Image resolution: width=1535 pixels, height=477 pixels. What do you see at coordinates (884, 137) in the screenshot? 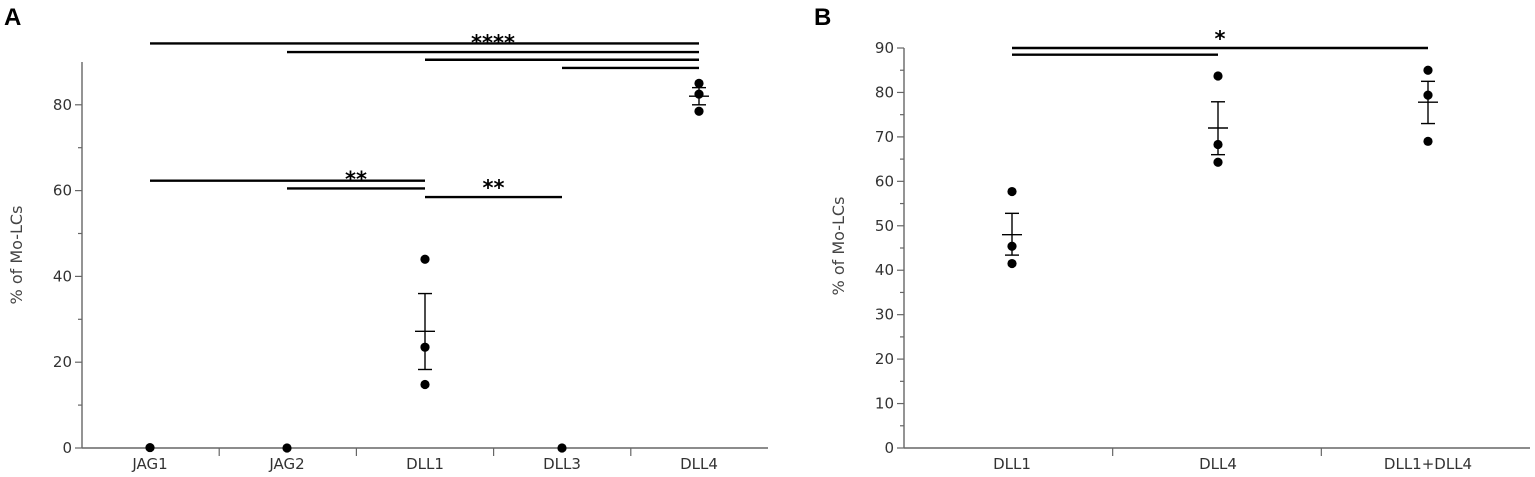
I see `y-tick-label: 70` at bounding box center [884, 137].